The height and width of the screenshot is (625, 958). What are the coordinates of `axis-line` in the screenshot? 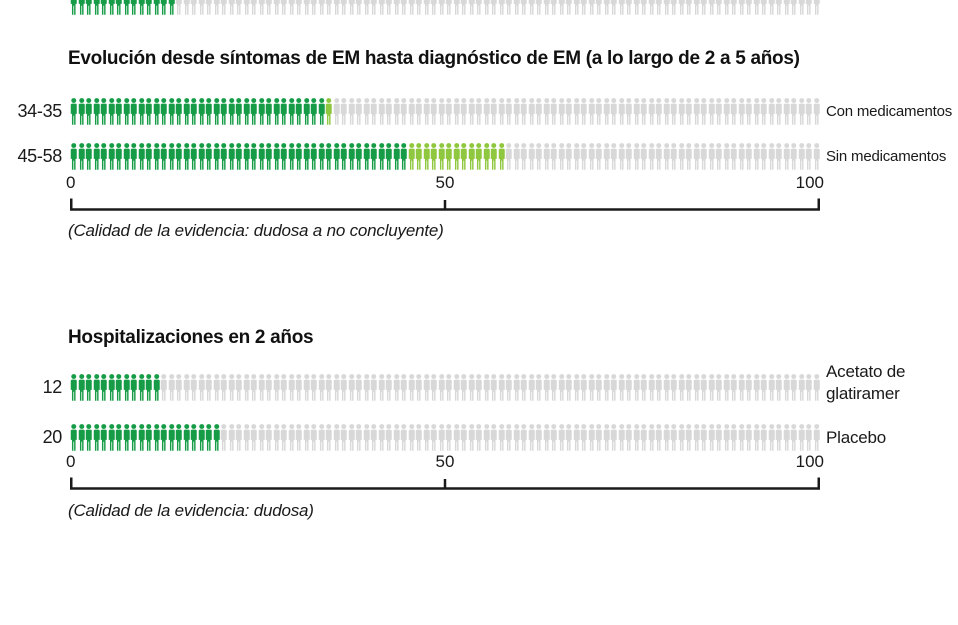 It's located at (445, 483).